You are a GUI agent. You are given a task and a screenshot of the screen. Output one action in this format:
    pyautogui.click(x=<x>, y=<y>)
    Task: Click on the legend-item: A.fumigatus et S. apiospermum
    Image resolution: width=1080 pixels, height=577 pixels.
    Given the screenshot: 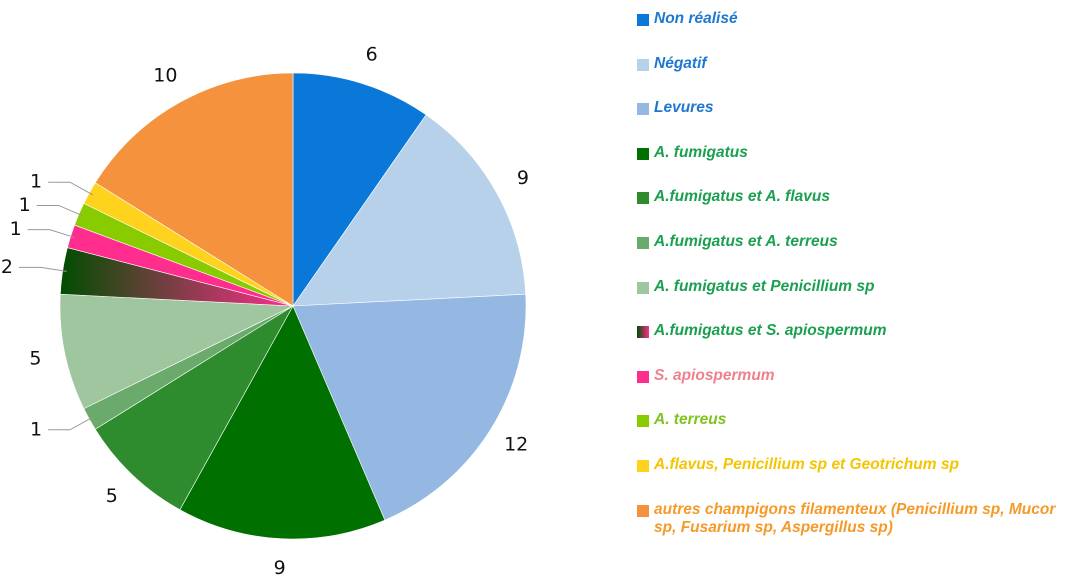 What is the action you would take?
    pyautogui.click(x=857, y=344)
    